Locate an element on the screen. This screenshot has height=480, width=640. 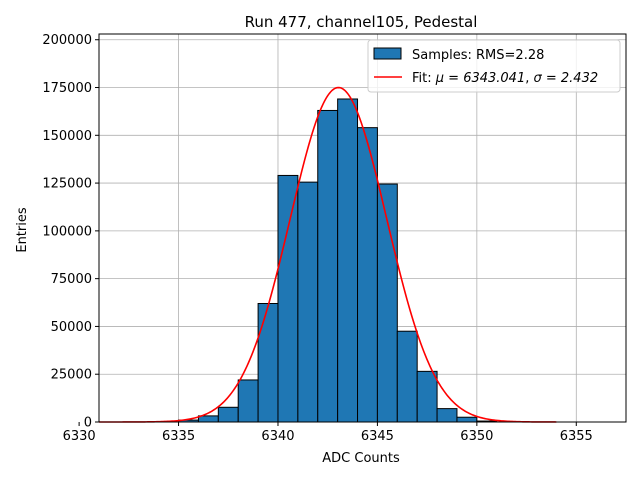
x-tick-label: 6355 is located at coordinates (576, 436).